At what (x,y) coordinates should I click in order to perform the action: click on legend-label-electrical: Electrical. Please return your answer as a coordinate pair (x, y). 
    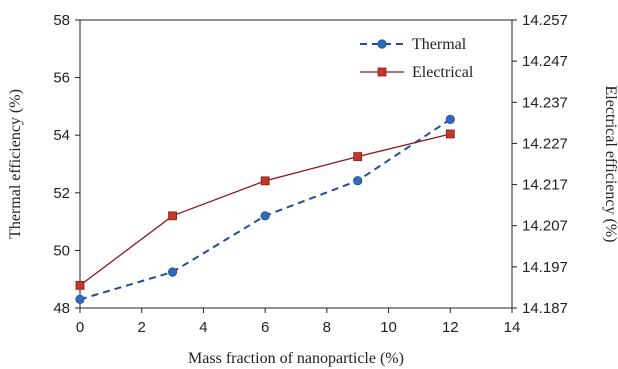
    Looking at the image, I should click on (443, 72).